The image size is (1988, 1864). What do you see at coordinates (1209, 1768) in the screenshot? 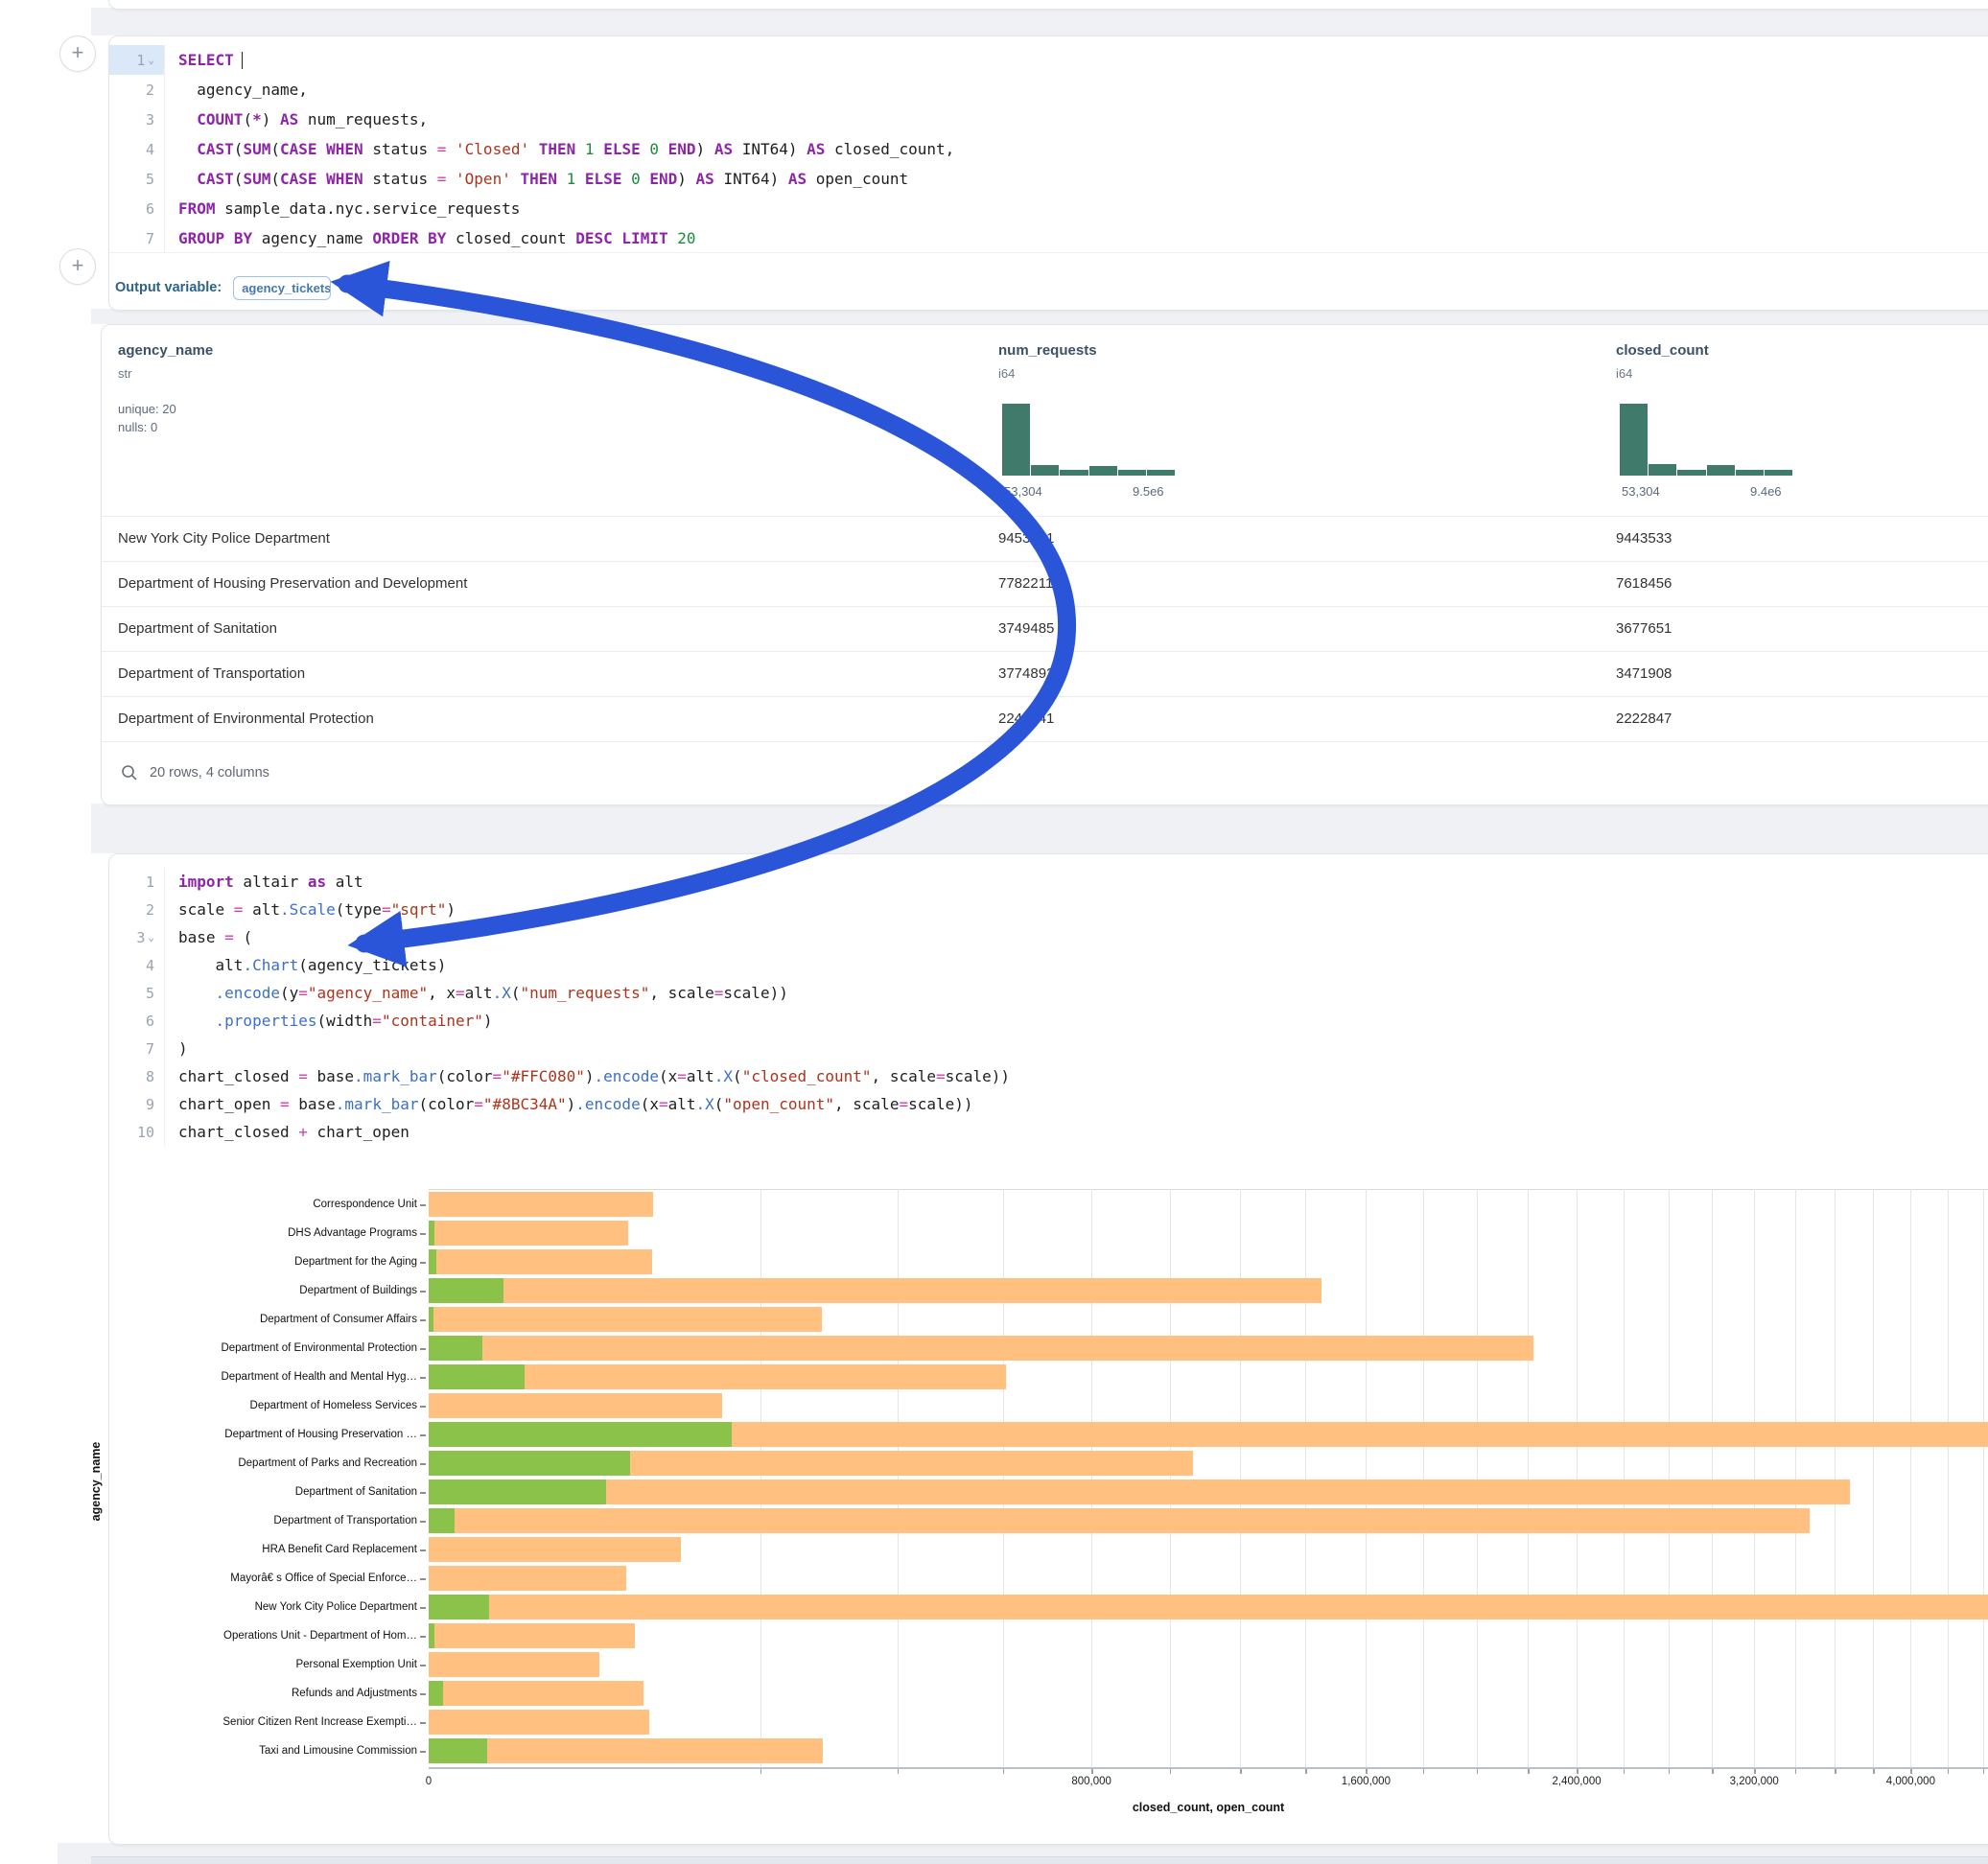
I see `x-axis-line` at bounding box center [1209, 1768].